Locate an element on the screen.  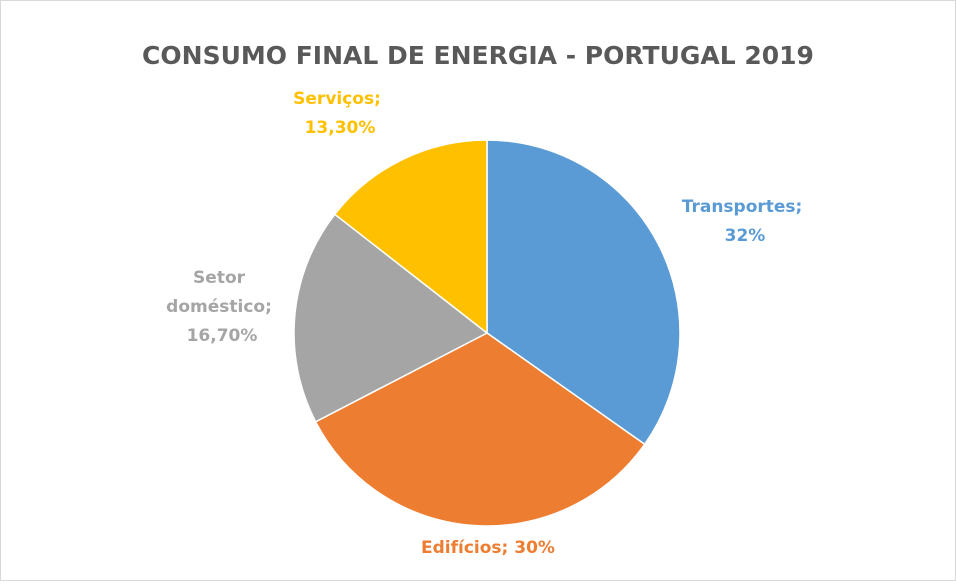
data-label: Edifícios; 30% is located at coordinates (488, 548).